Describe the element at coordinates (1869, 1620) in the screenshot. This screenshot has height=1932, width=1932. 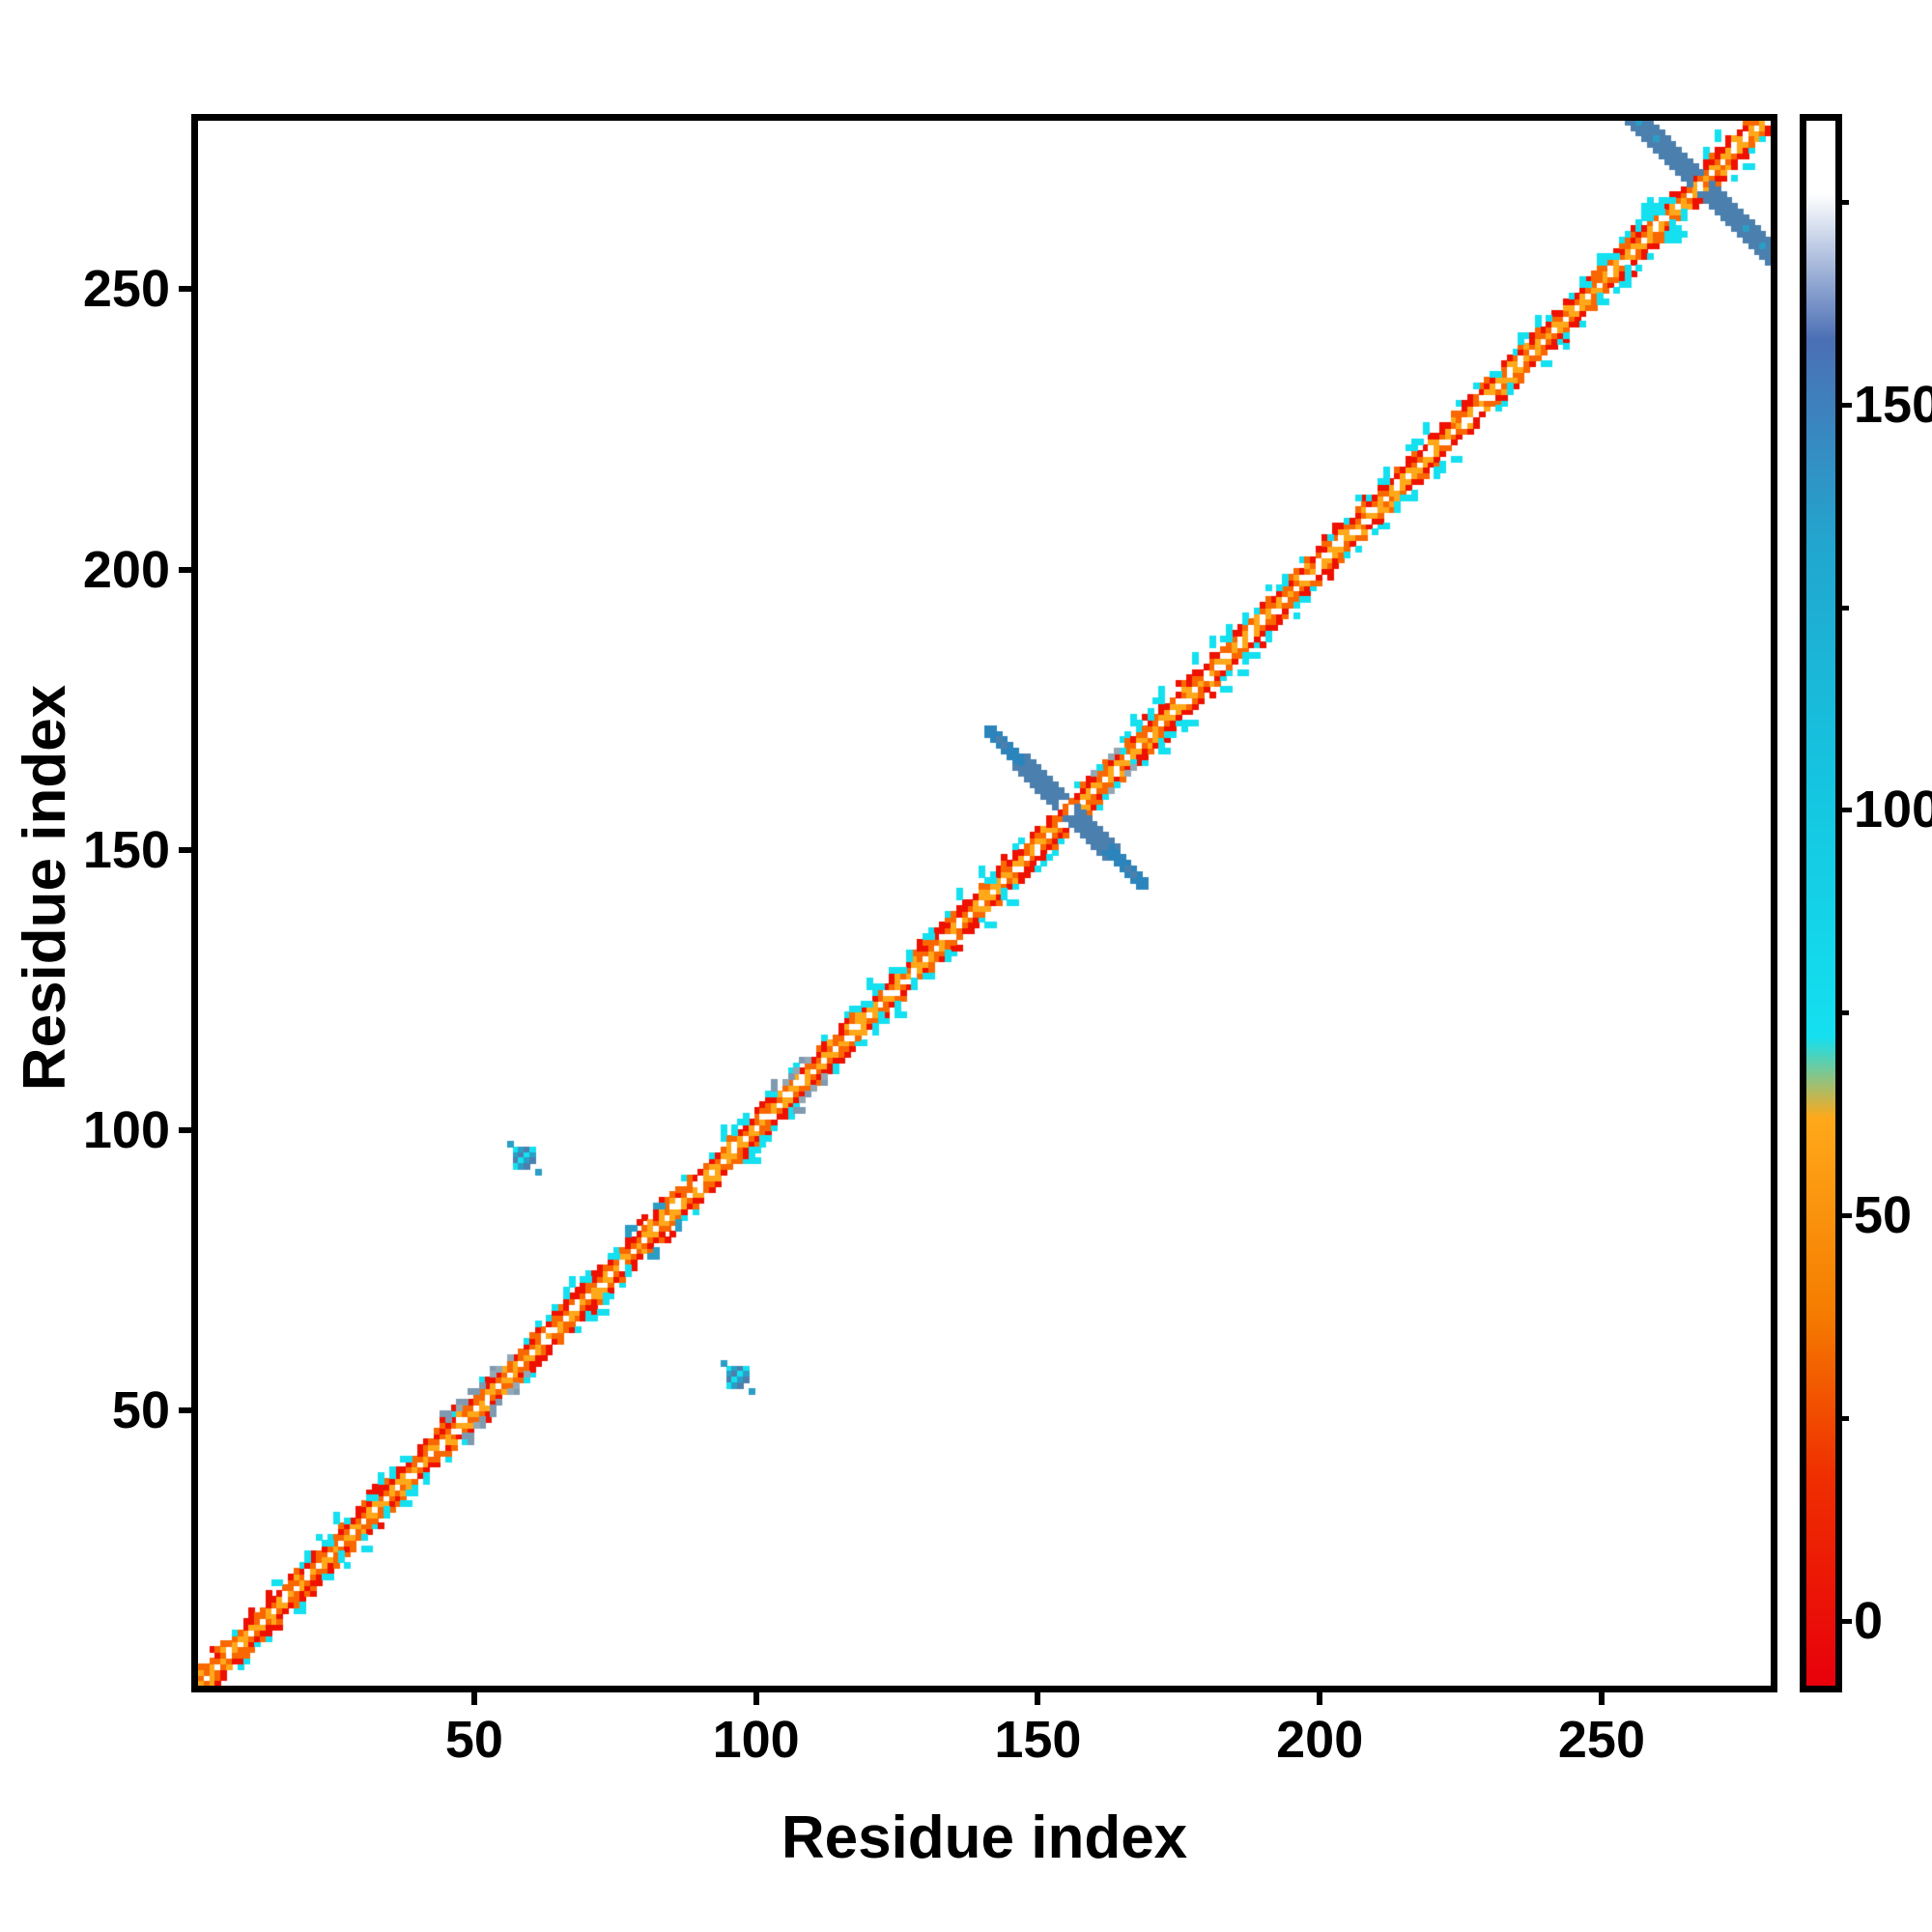
I see `colorbar-tick-label: 0` at that location.